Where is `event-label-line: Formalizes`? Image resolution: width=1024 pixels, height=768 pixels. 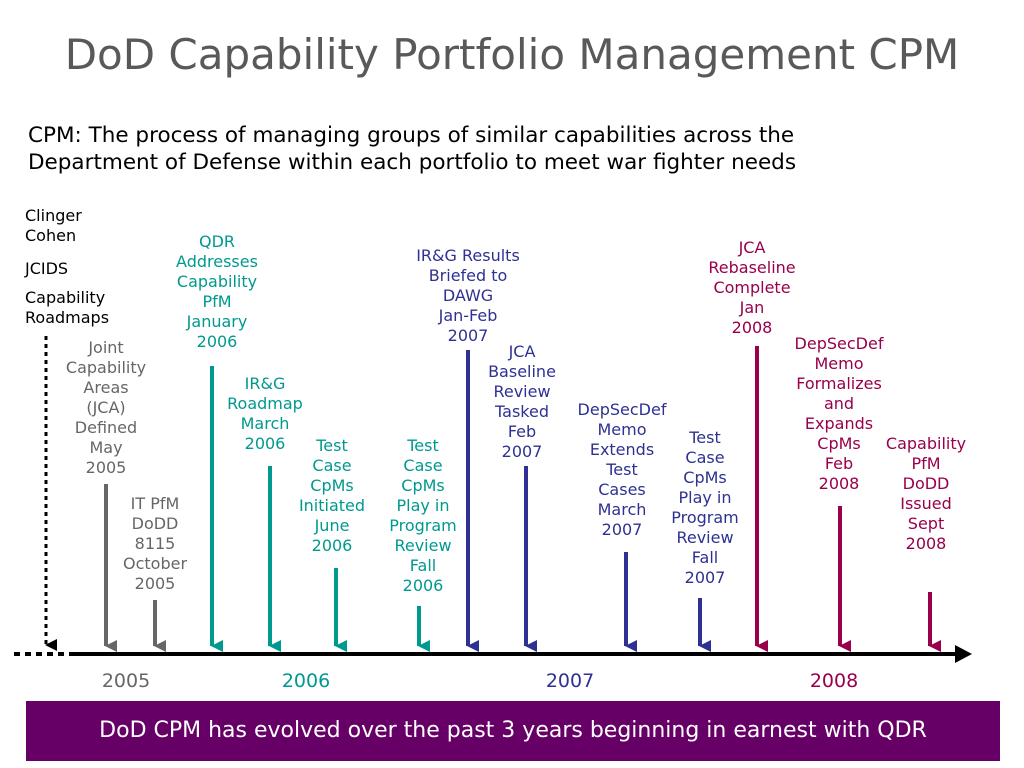
event-label-line: Formalizes is located at coordinates (839, 383).